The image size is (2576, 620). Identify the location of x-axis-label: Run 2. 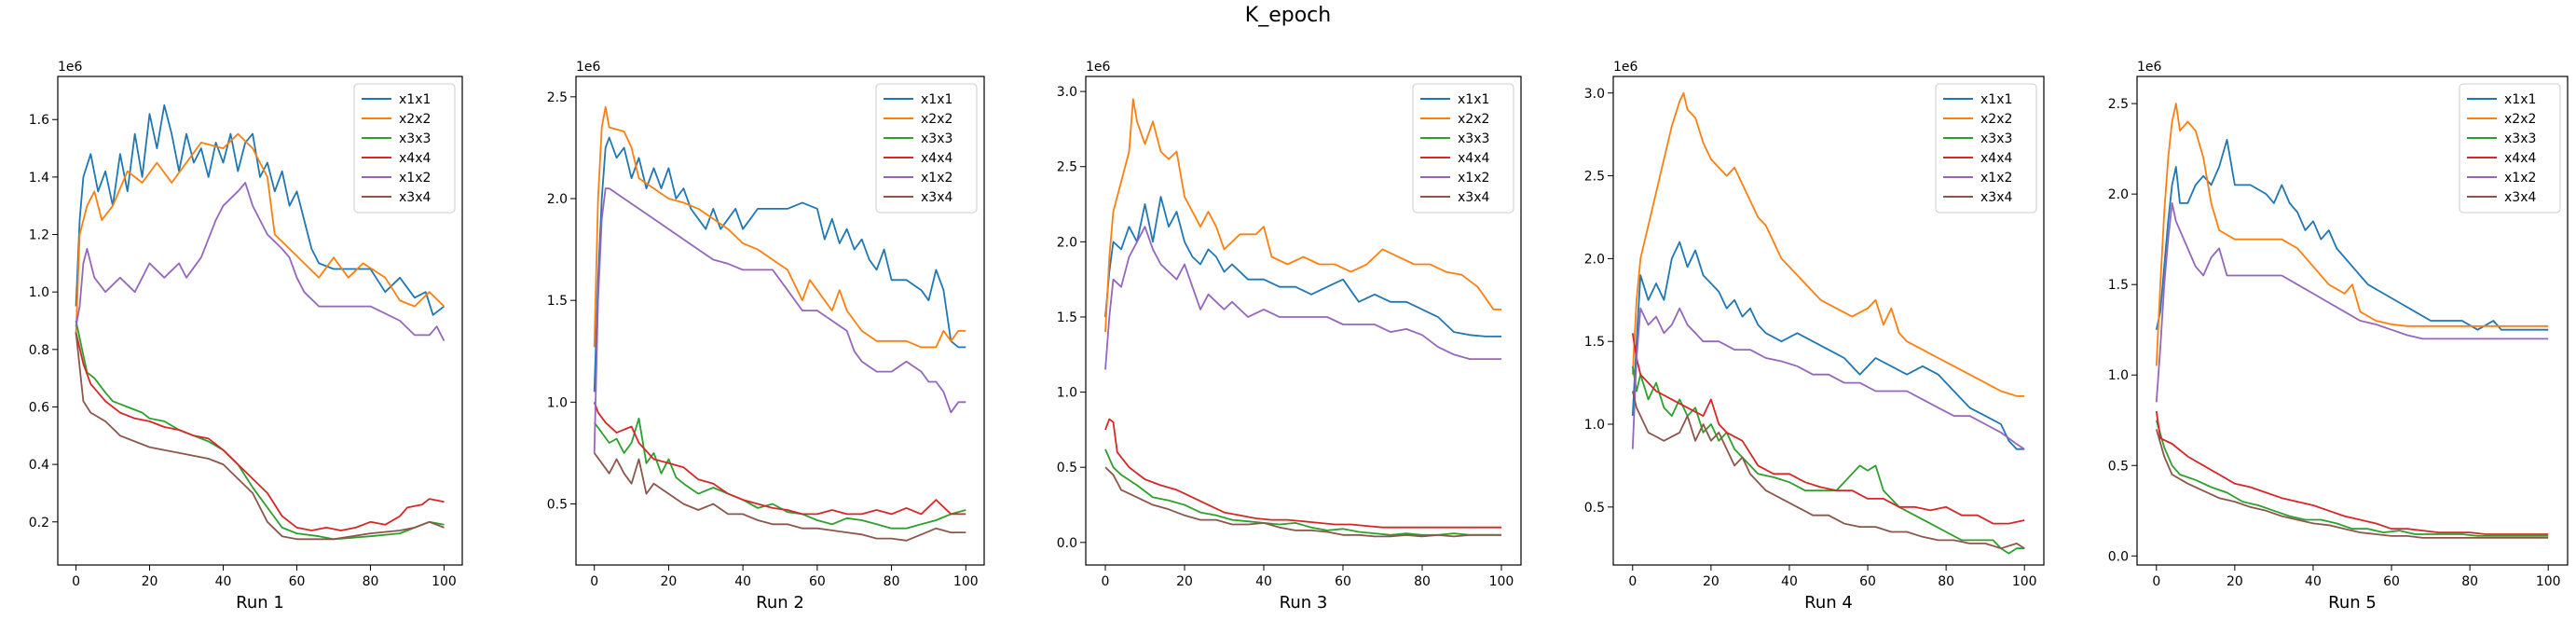
(780, 603).